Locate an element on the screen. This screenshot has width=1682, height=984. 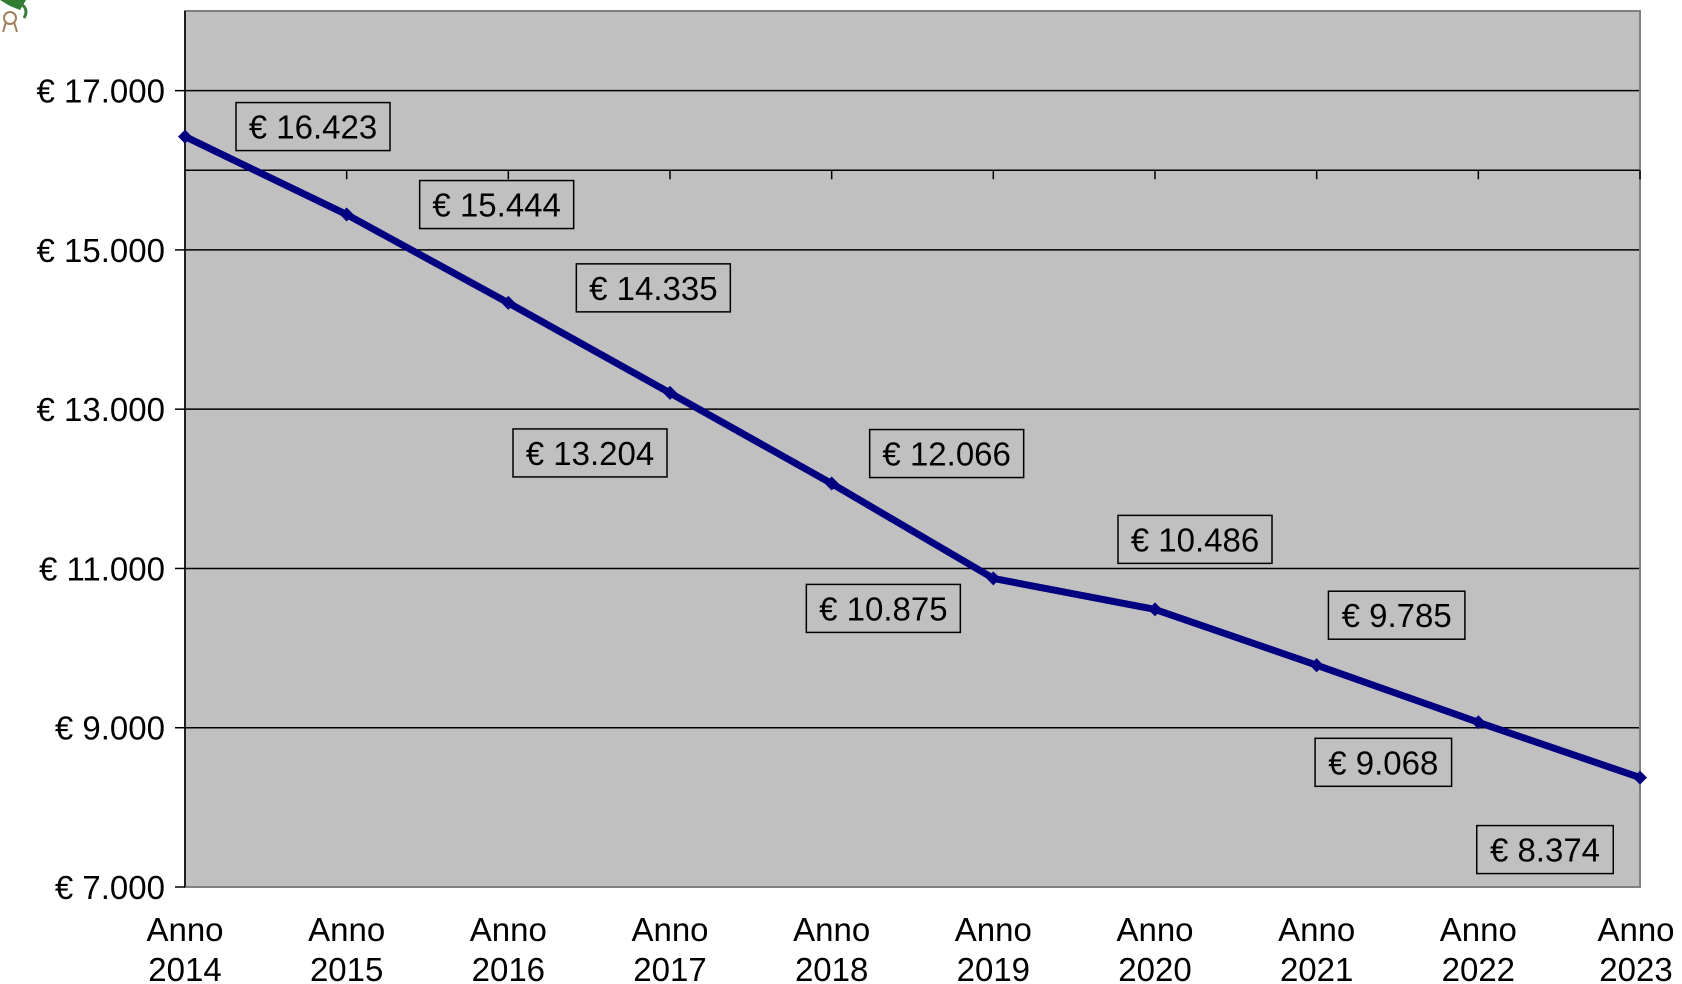
svg-text: € 14.335 is located at coordinates (653, 288).